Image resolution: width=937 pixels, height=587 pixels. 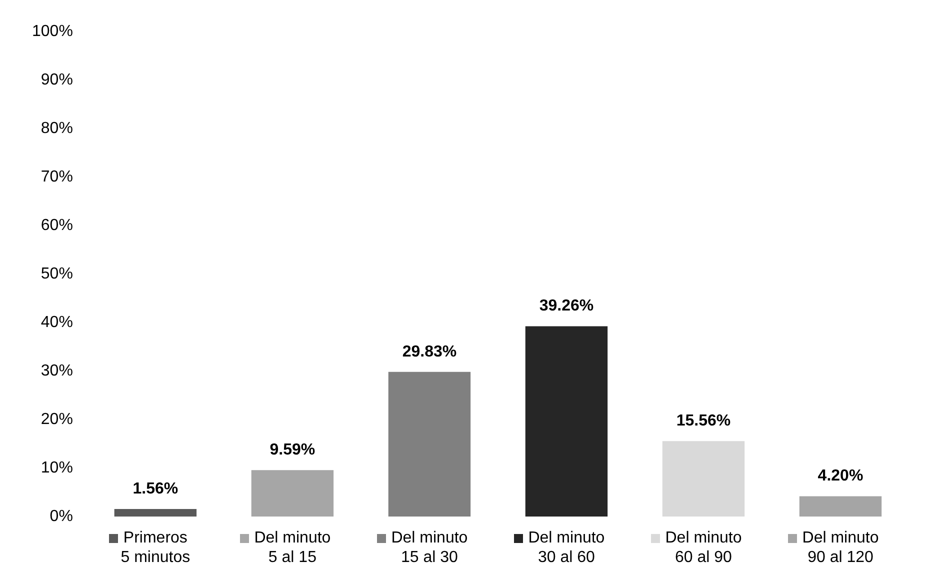 What do you see at coordinates (840, 548) in the screenshot?
I see `x-tick-label: Del minuto 90 al 120` at bounding box center [840, 548].